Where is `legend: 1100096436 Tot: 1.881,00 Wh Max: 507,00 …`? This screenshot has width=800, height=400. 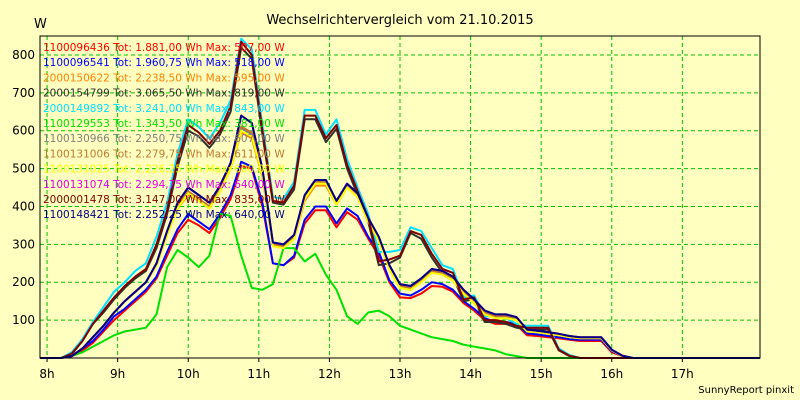
legend: 1100096436 Tot: 1.881,00 Wh Max: 507,00 … is located at coordinates (164, 131).